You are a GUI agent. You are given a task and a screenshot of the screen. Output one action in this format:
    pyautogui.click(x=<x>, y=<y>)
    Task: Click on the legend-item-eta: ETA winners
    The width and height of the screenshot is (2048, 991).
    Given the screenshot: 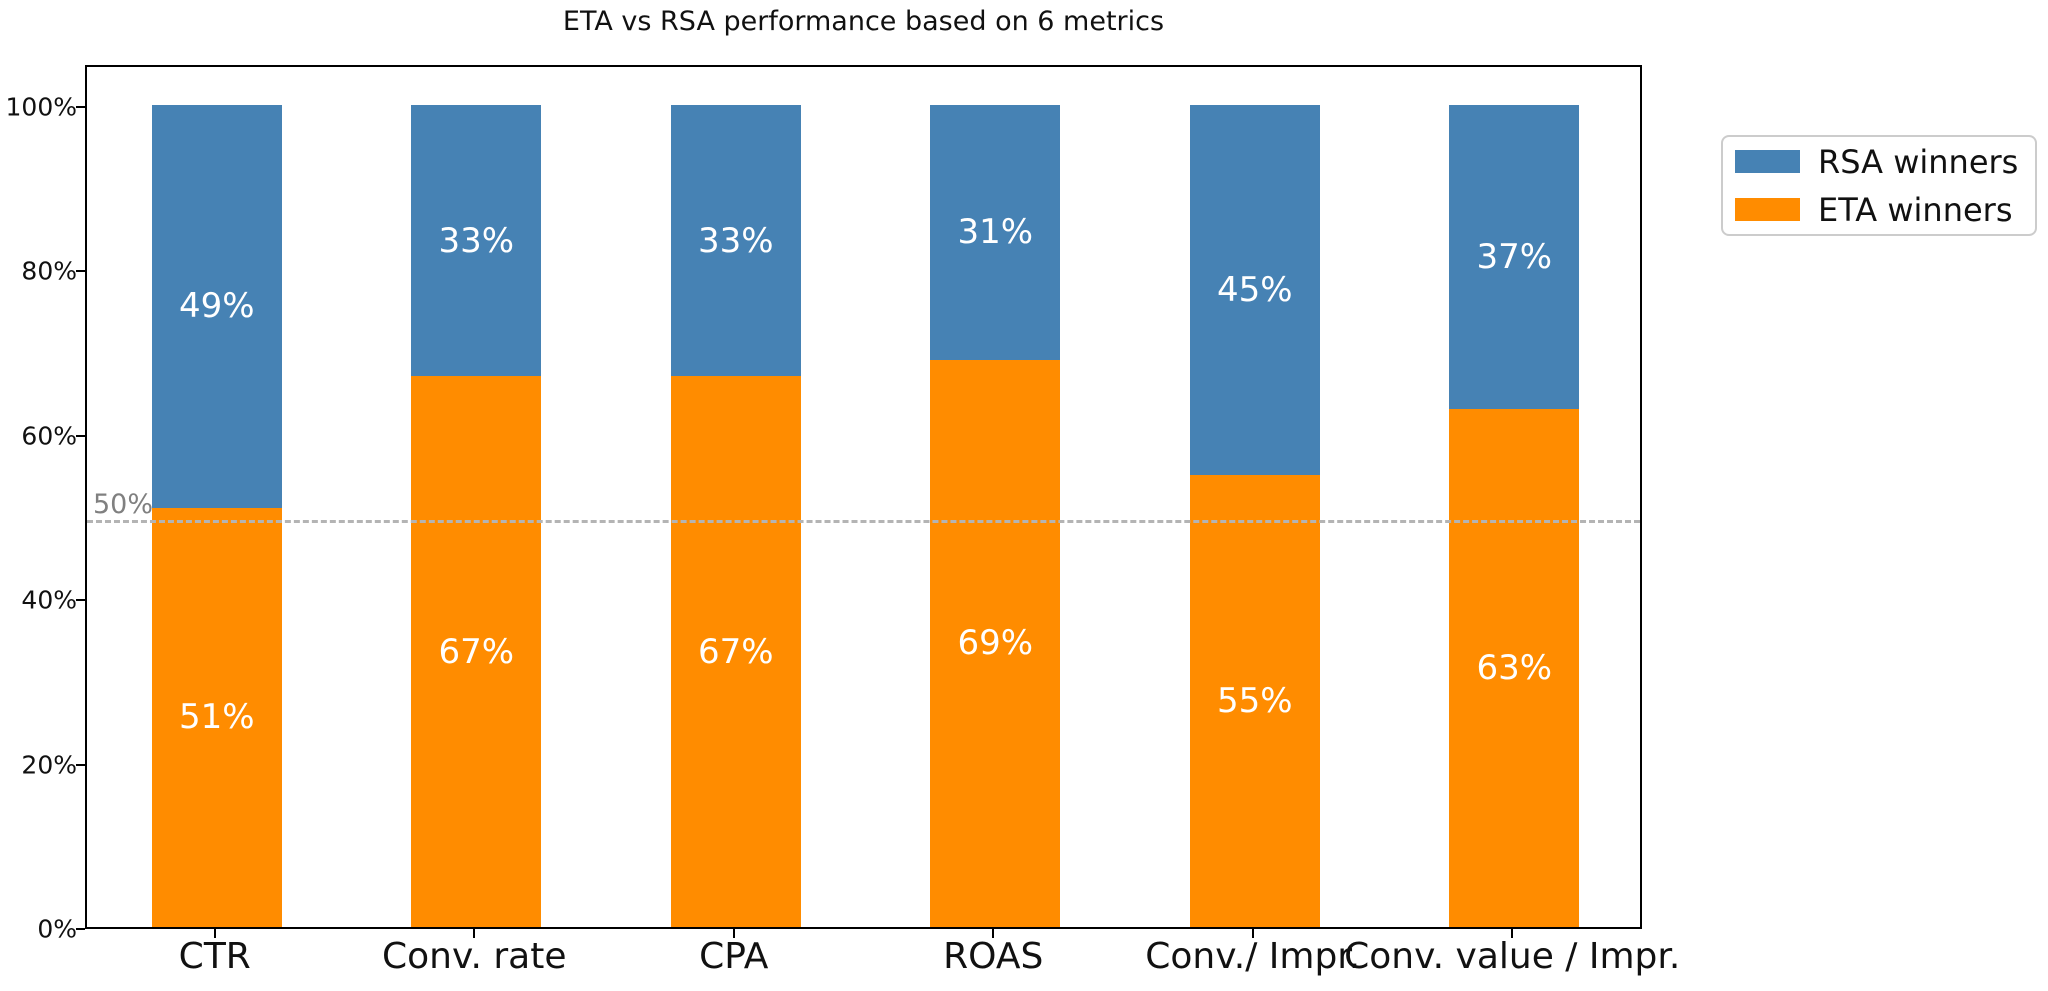 What is the action you would take?
    pyautogui.click(x=1879, y=210)
    